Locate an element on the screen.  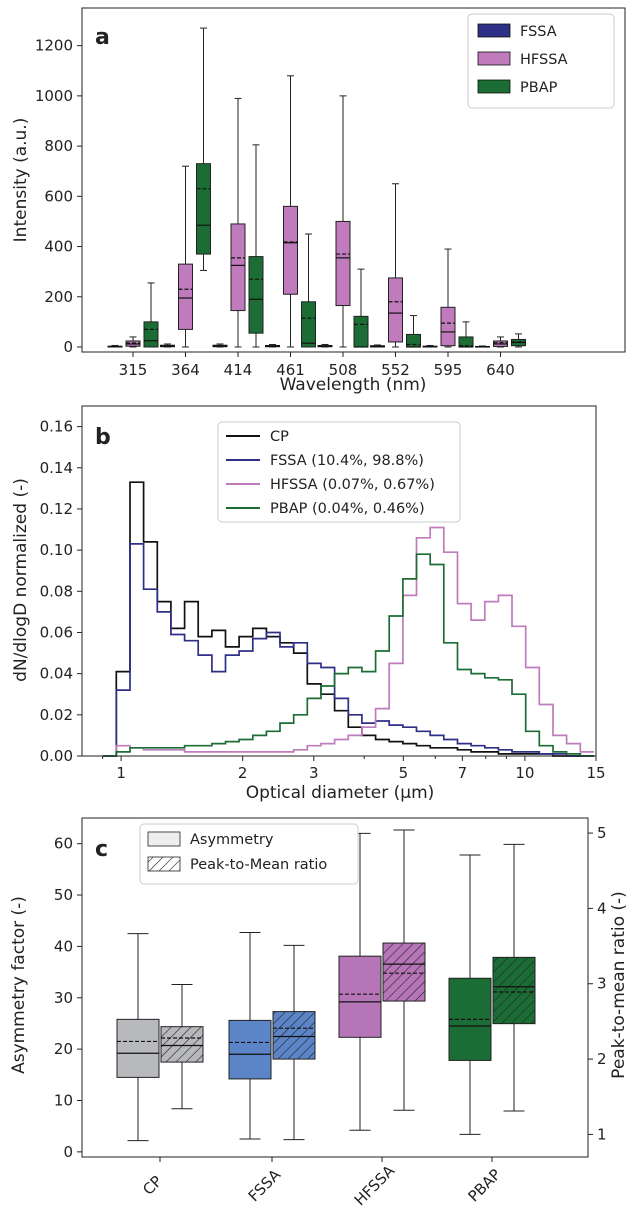
x-tick-label: 508 is located at coordinates (343, 370).